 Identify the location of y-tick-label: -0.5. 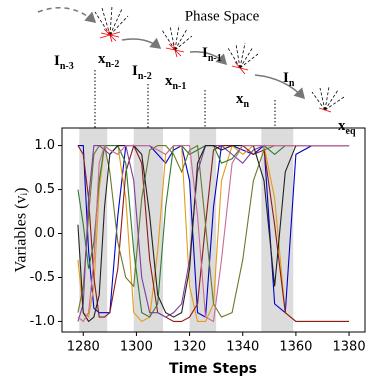
(42, 277).